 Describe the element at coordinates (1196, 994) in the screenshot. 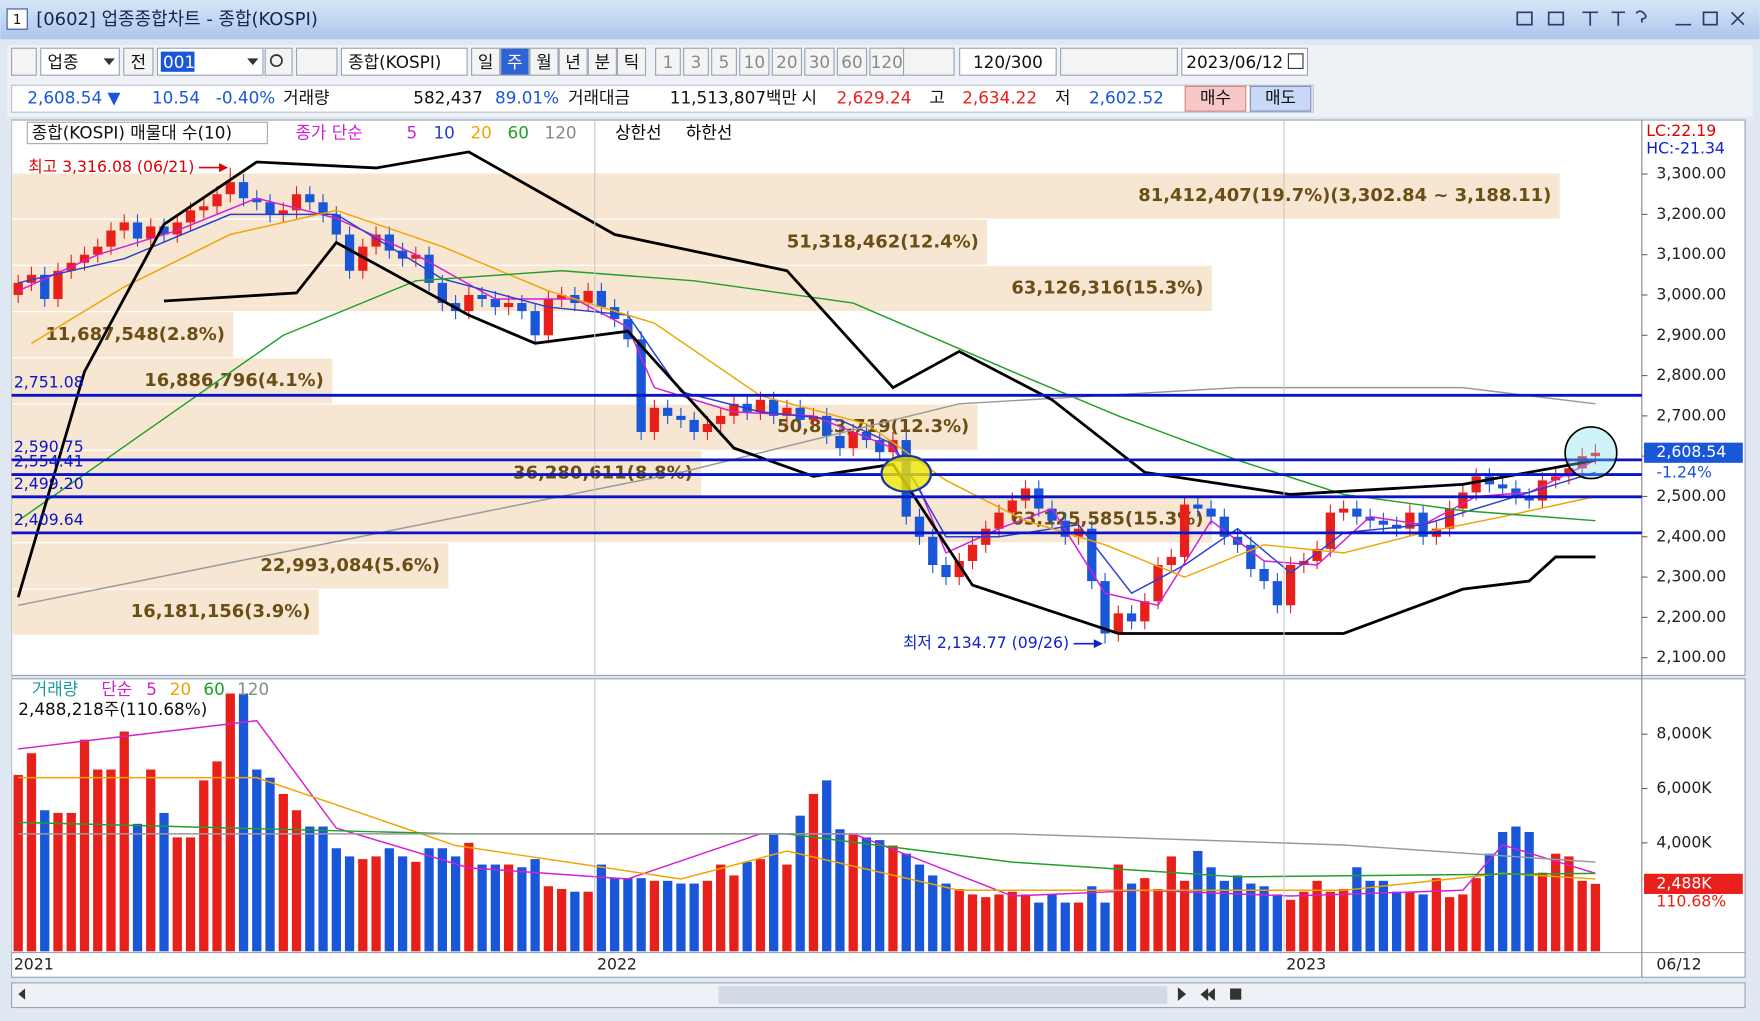

I see `nav-buttons` at that location.